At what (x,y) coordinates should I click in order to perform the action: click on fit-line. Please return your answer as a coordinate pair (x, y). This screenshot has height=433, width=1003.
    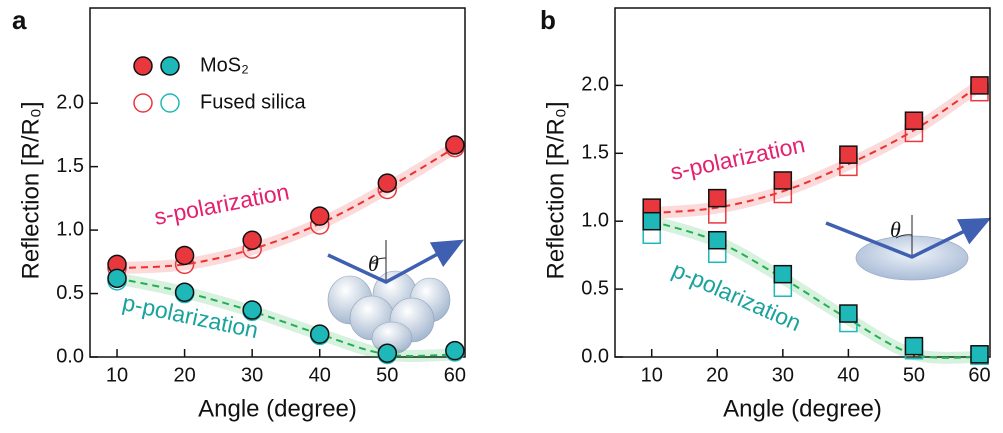
    Looking at the image, I should click on (816, 149).